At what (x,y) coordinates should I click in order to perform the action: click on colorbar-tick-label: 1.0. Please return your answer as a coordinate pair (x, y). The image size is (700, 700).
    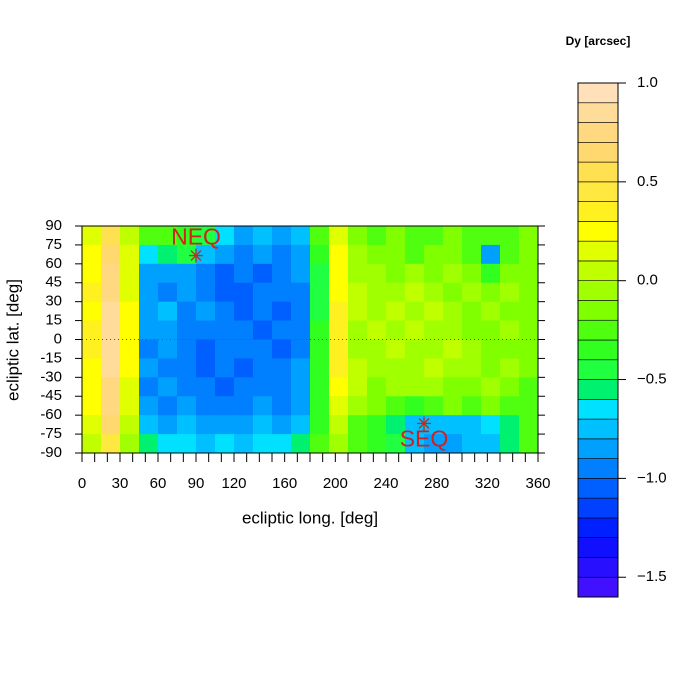
    Looking at the image, I should click on (647, 82).